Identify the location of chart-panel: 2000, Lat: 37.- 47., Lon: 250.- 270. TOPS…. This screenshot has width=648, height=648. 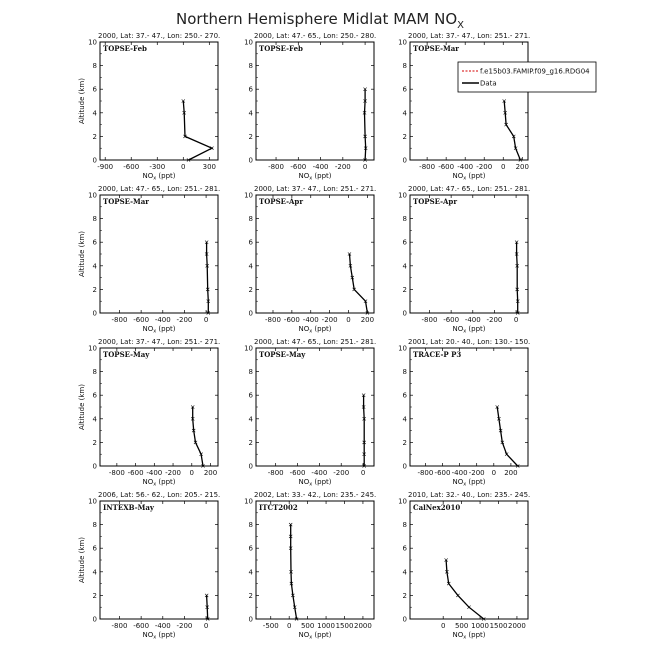
(149, 107).